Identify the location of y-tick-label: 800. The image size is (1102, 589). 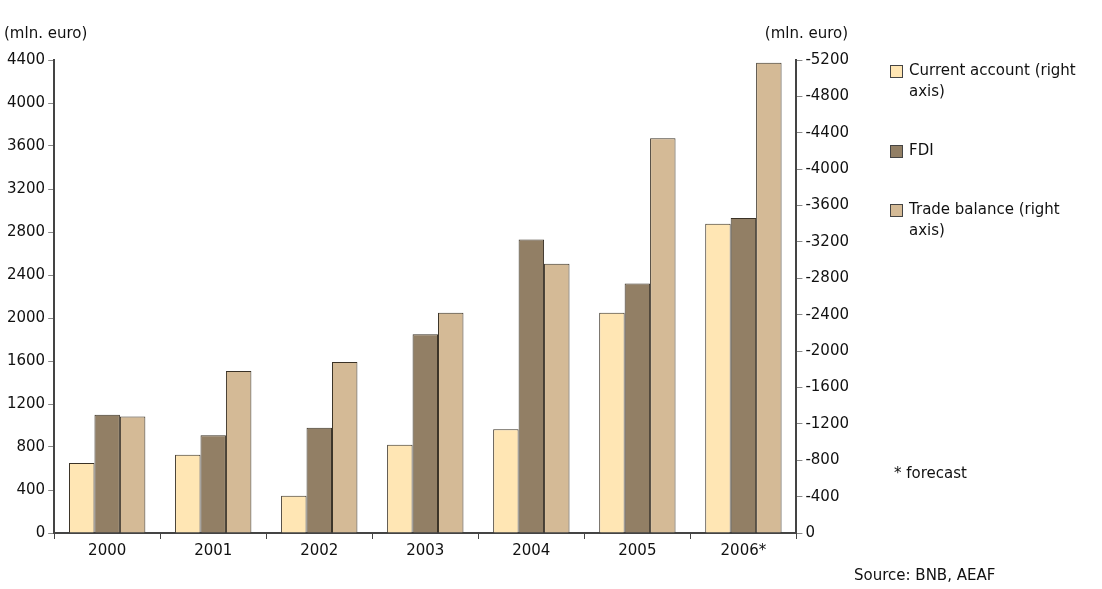
(31, 445).